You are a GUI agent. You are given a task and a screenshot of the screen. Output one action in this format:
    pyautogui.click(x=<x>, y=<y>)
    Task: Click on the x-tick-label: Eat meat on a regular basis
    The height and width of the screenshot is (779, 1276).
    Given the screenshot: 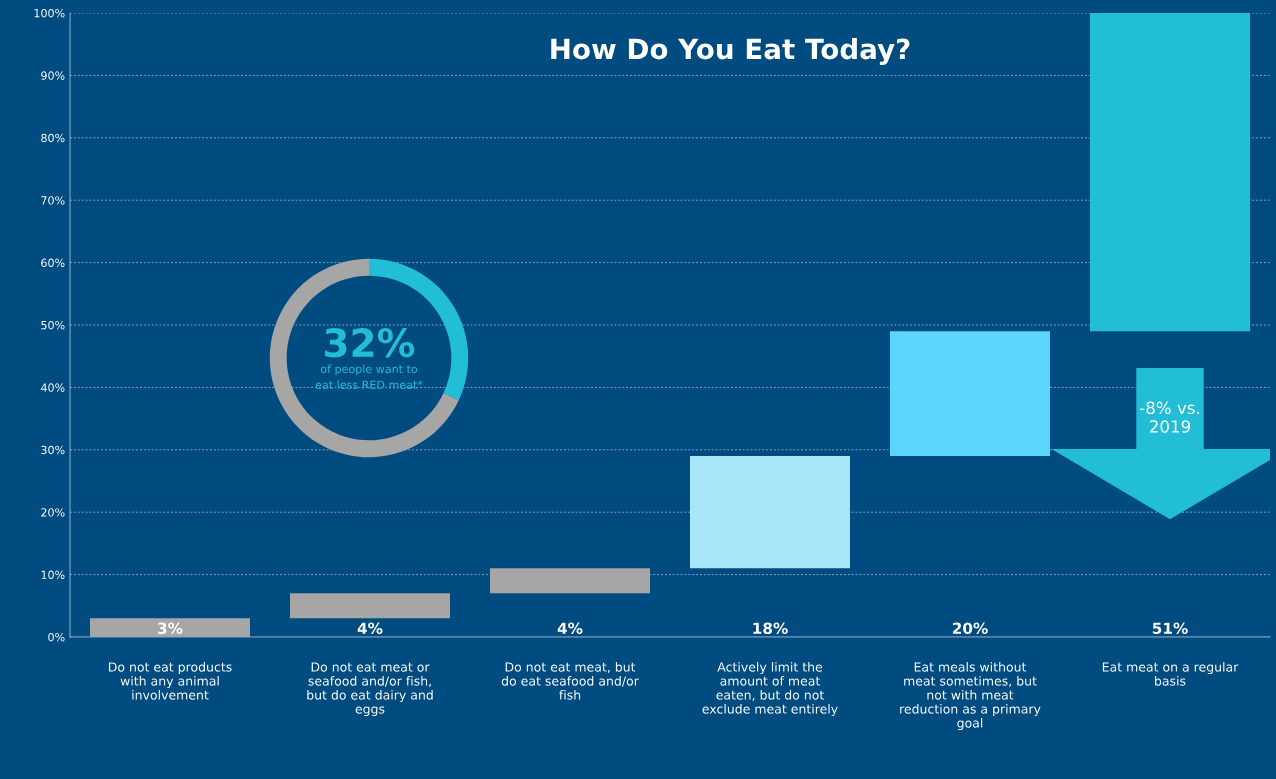 What is the action you would take?
    pyautogui.click(x=1170, y=674)
    